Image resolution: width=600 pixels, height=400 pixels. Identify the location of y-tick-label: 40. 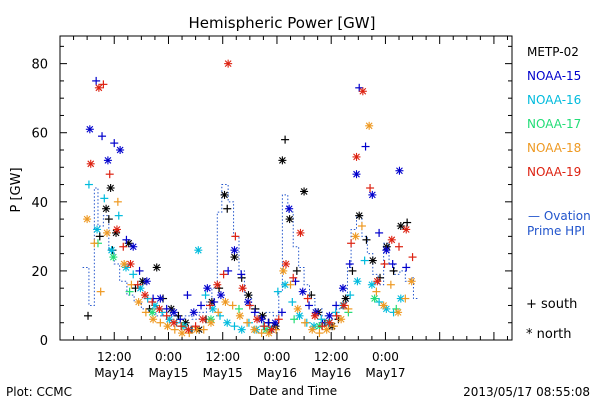
(39, 203).